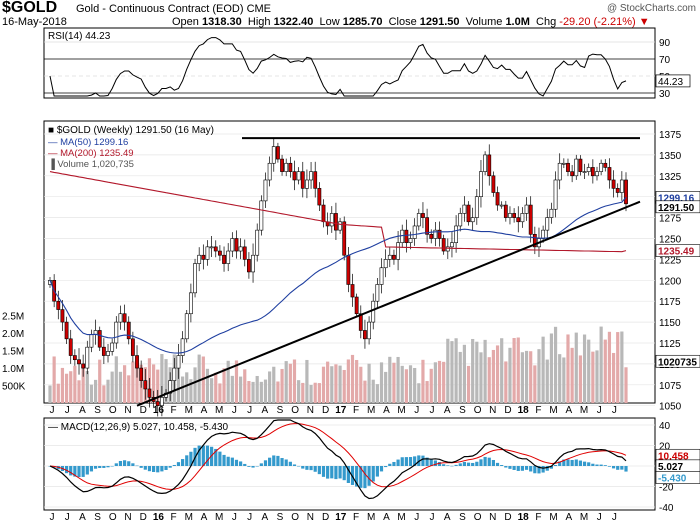 The height and width of the screenshot is (530, 700). I want to click on price-x-label: S, so click(97, 410).